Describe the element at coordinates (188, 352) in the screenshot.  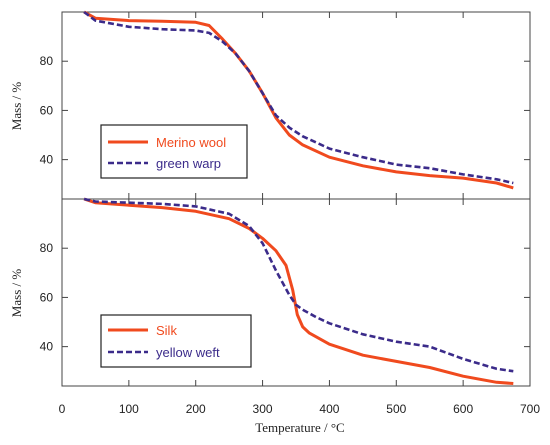
I see `bottom-legend-label-yellow-weft: yellow weft` at that location.